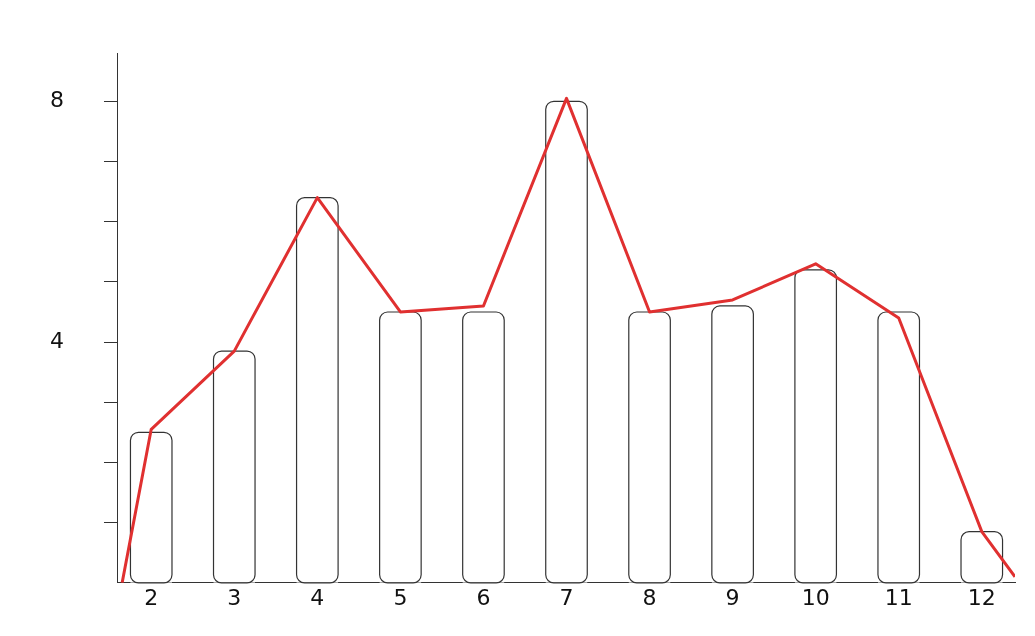 Image resolution: width=1035 pixels, height=636 pixels. I want to click on x-tick-label: 4, so click(317, 597).